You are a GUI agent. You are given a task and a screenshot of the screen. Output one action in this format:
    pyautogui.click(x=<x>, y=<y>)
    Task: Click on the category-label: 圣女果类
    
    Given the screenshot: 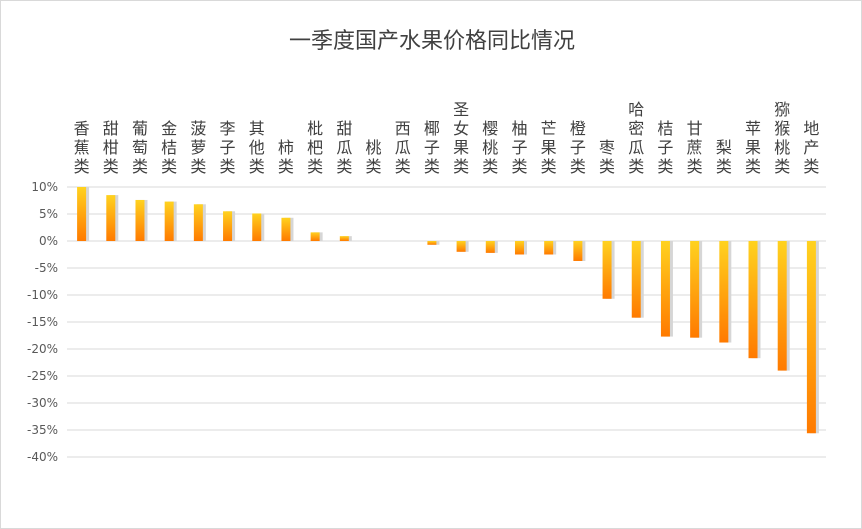 What is the action you would take?
    pyautogui.click(x=461, y=138)
    